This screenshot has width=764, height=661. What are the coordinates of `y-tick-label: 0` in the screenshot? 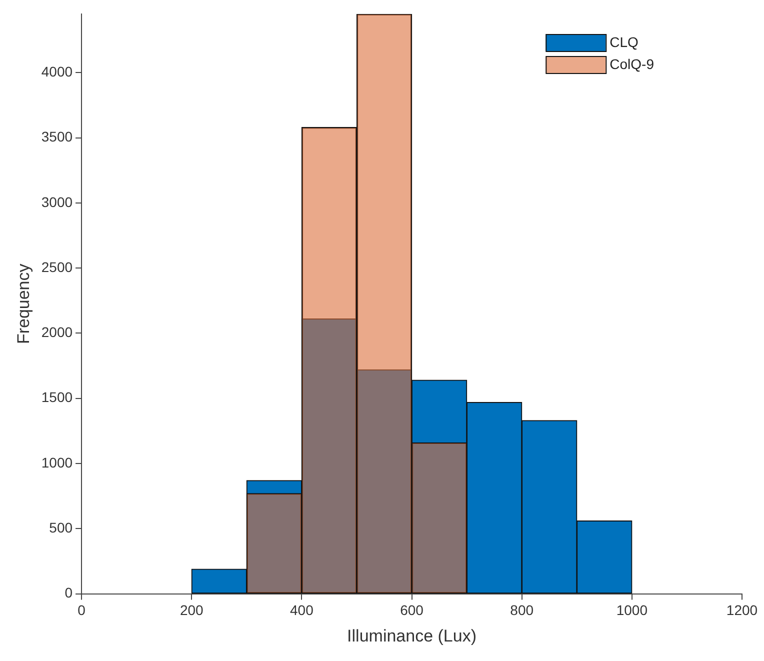 It's located at (68, 592).